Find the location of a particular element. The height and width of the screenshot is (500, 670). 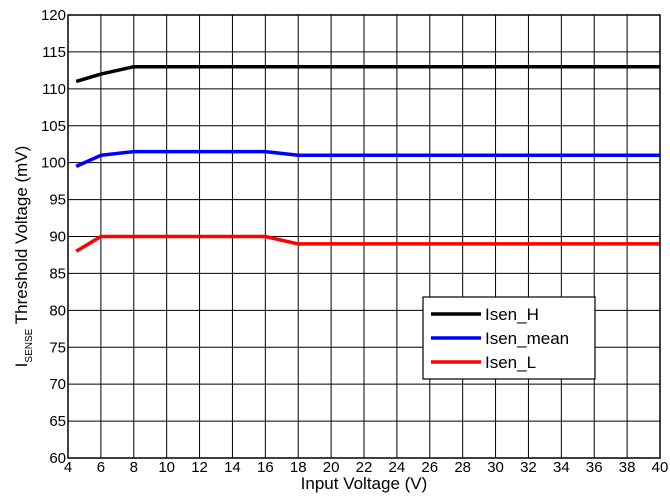

legend: Isen_H Isen_mean Isen_L is located at coordinates (509, 338).